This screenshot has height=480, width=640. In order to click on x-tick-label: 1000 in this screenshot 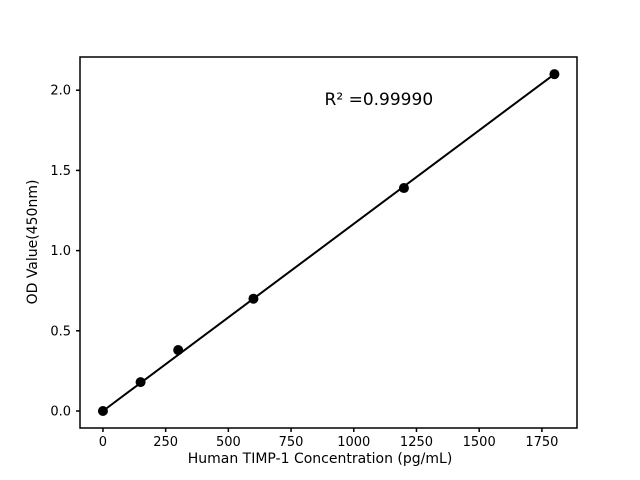, I will do `click(353, 442)`.